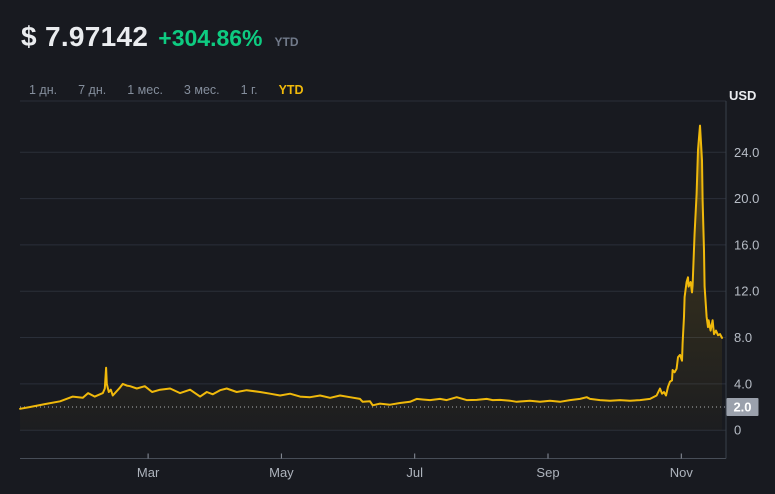 The width and height of the screenshot is (775, 494). What do you see at coordinates (746, 198) in the screenshot?
I see `y-tick-label-20.0: 20.0` at bounding box center [746, 198].